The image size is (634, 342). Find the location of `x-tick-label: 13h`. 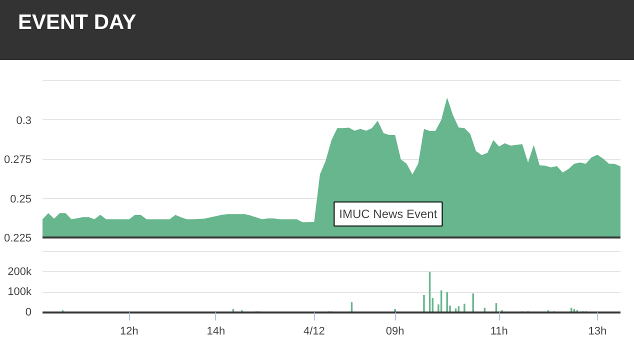

x-tick-label: 13h is located at coordinates (597, 332).